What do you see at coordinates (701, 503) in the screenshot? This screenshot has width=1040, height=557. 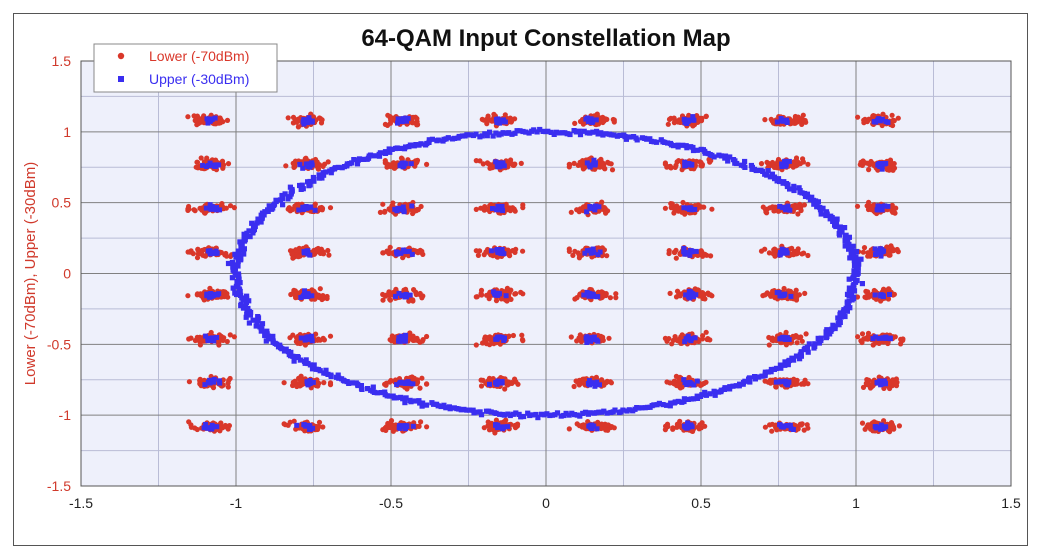 I see `x-tick-label: 0.5` at bounding box center [701, 503].